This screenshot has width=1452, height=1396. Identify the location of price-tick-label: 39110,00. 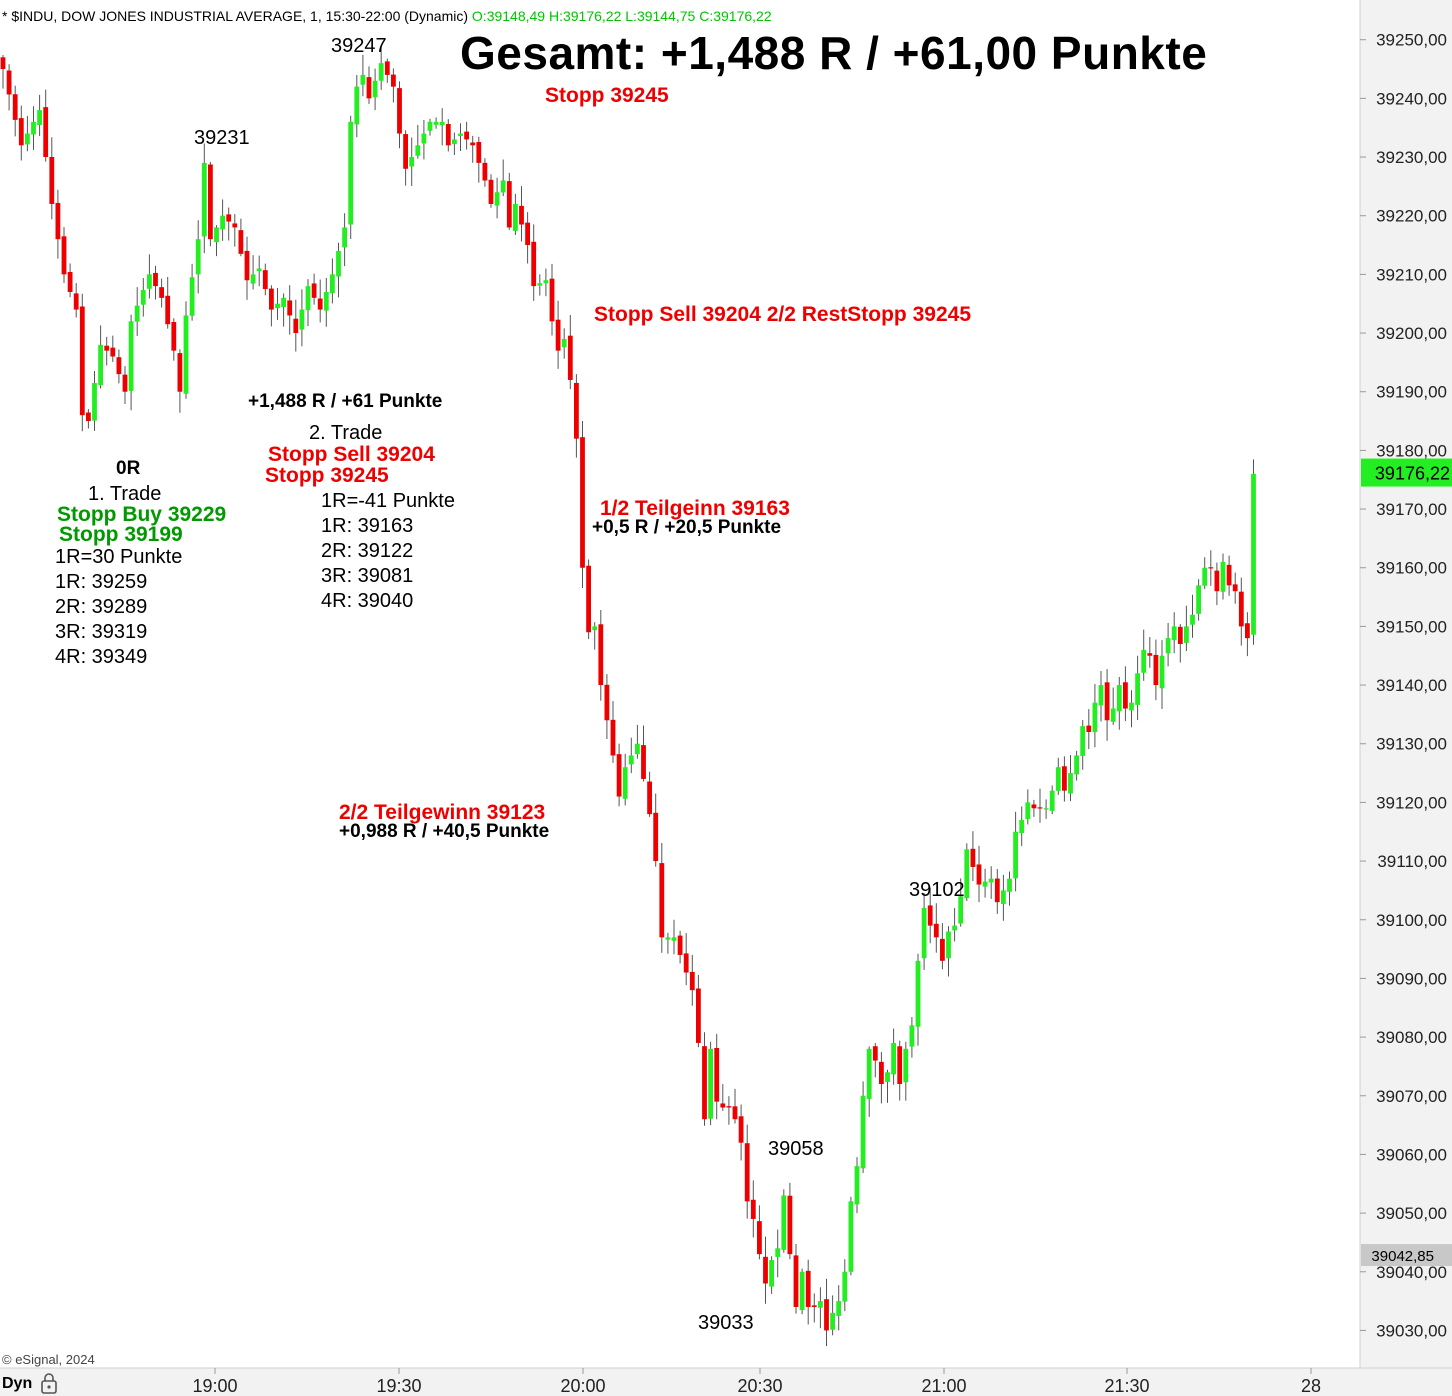
(1412, 861).